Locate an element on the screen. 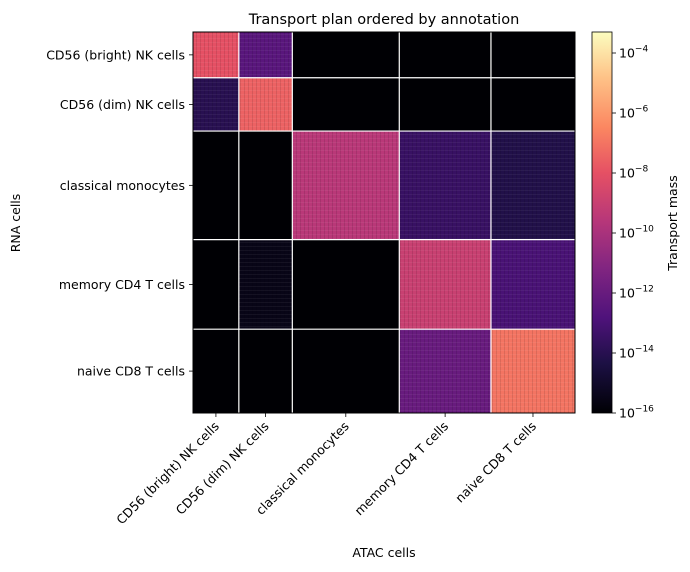 The image size is (690, 572). colorbar-tick-label: 10⁻¹² is located at coordinates (636, 293).